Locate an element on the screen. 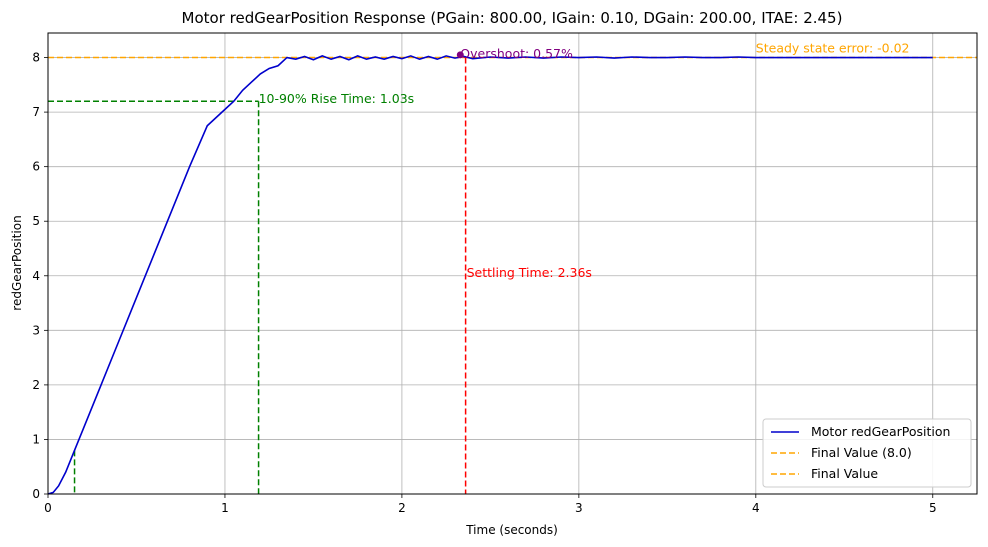  x-tick-label: 0 is located at coordinates (48, 508).